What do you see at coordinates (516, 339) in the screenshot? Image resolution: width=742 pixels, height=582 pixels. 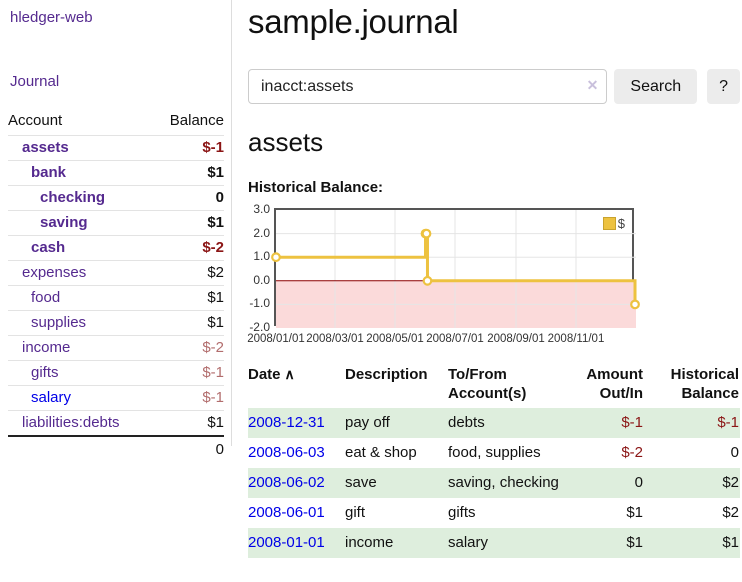 I see `x-tick-label: 2008/09/01` at bounding box center [516, 339].